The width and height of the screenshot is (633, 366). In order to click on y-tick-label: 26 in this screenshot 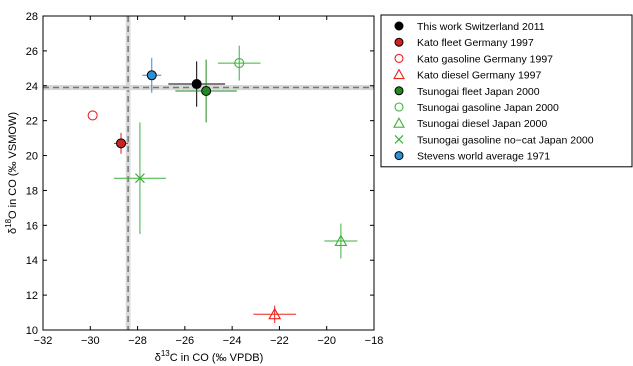, I will do `click(32, 52)`.